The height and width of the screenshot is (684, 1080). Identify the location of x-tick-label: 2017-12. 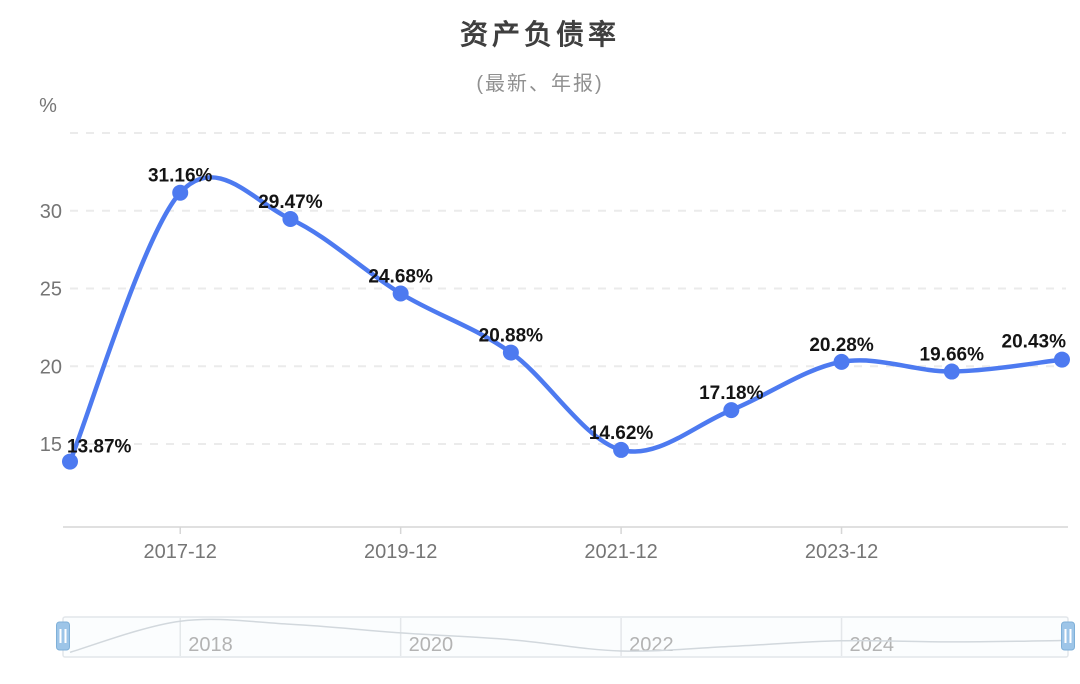
(180, 552).